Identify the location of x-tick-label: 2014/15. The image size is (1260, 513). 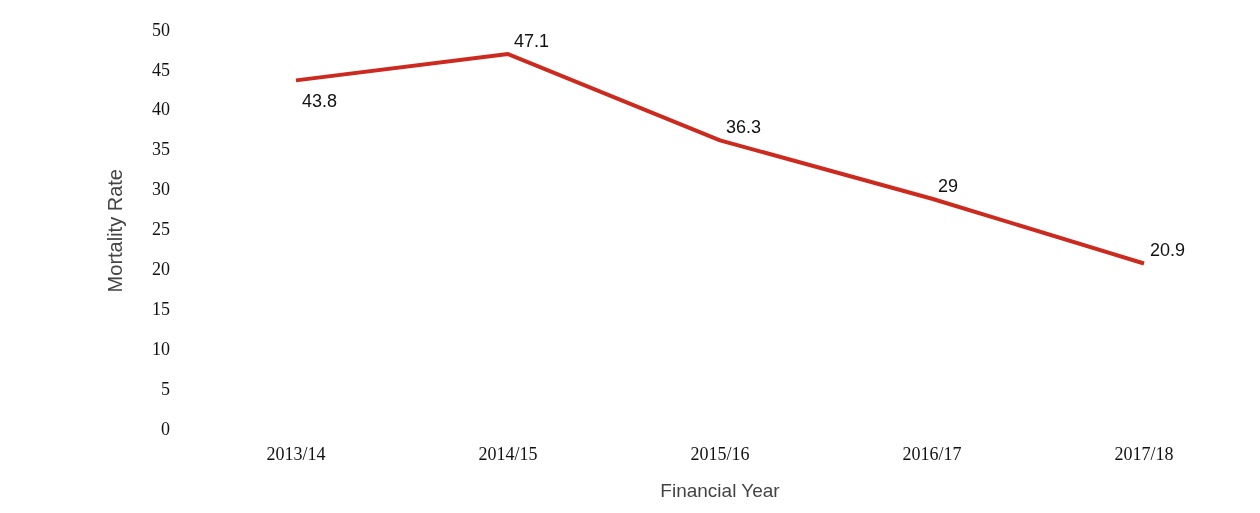
(508, 454).